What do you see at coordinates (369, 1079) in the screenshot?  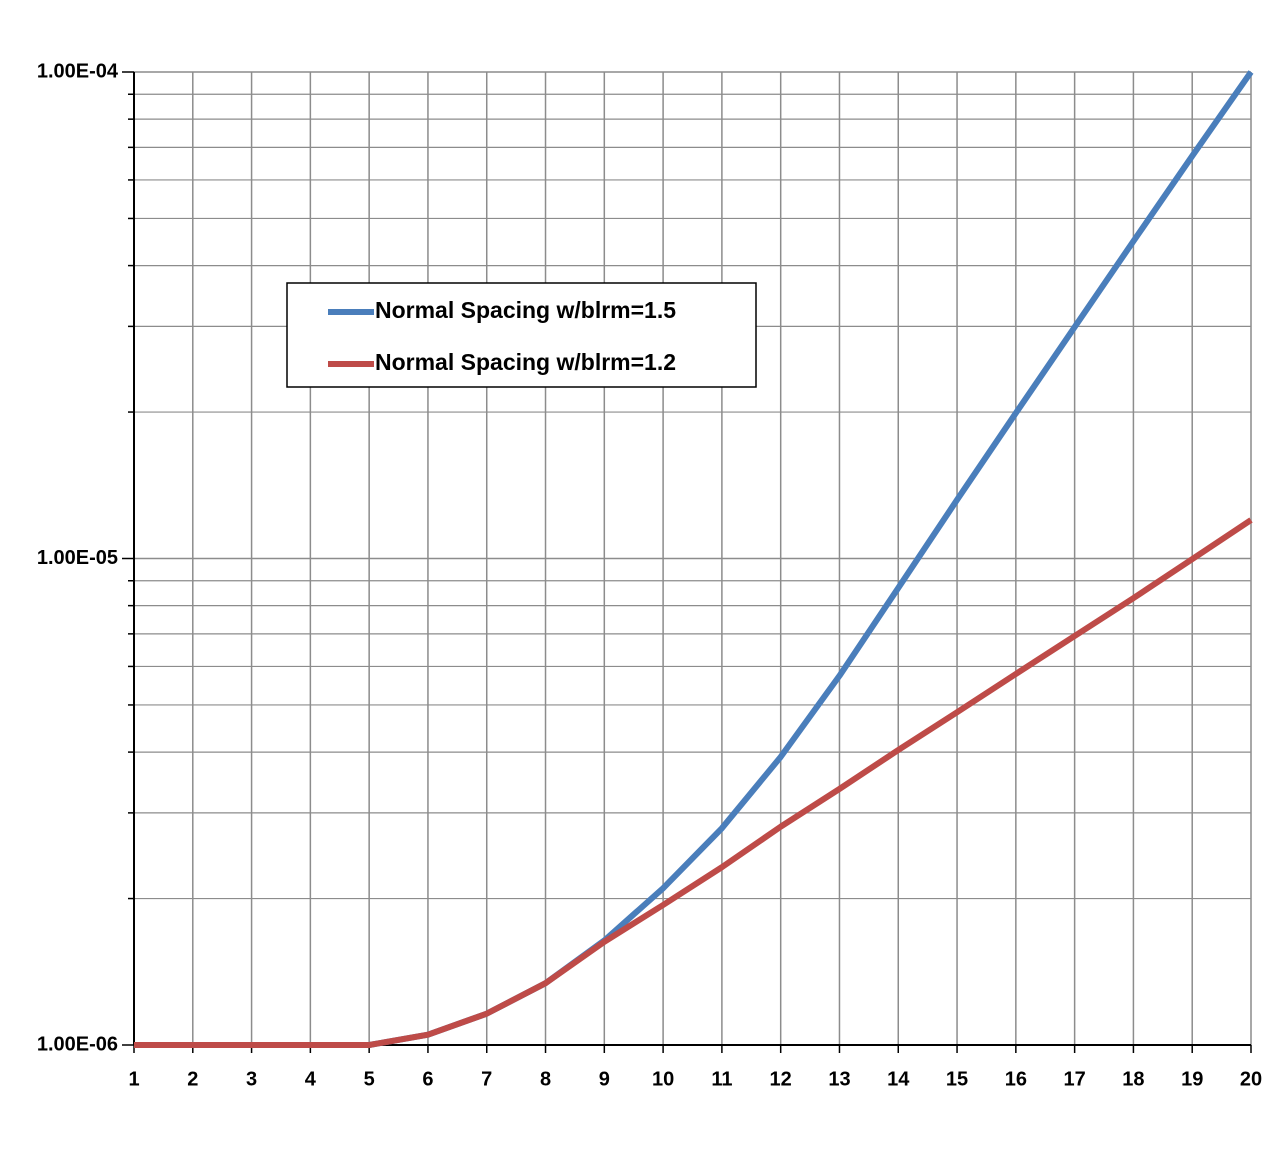 I see `x-tick-label: 5` at bounding box center [369, 1079].